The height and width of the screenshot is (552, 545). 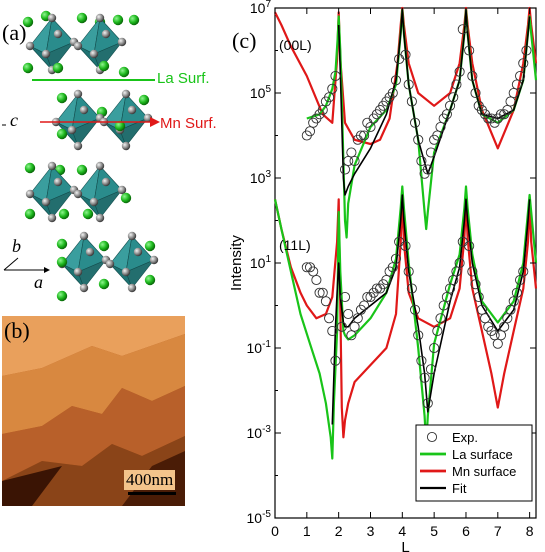 What do you see at coordinates (465, 437) in the screenshot?
I see `legend-label: Exp.` at bounding box center [465, 437].